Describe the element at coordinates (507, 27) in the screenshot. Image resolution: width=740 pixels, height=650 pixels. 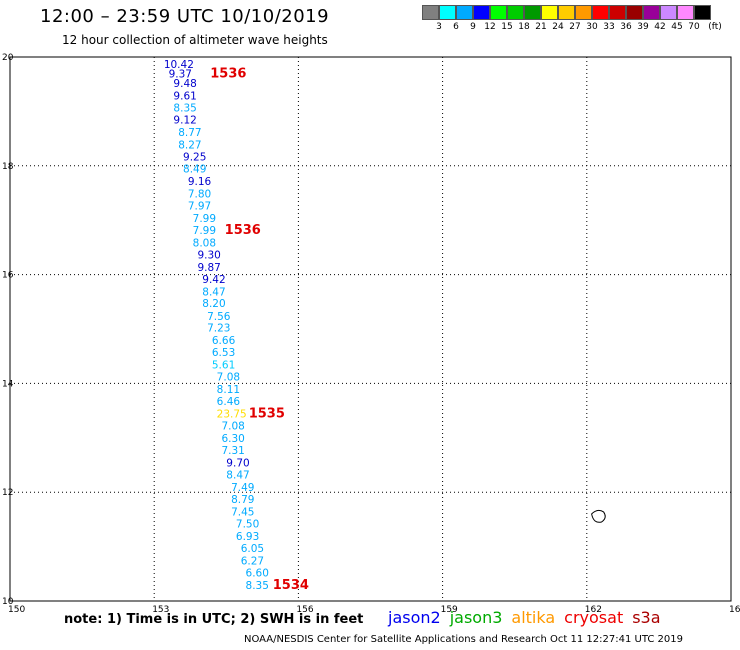
I see `scale-label: 15` at that location.